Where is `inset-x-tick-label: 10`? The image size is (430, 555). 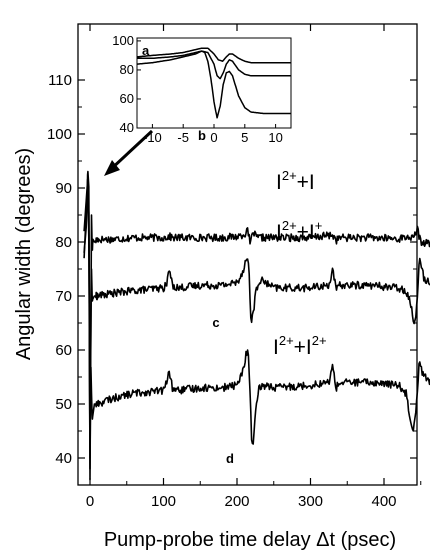 inset-x-tick-label: 10 is located at coordinates (275, 137).